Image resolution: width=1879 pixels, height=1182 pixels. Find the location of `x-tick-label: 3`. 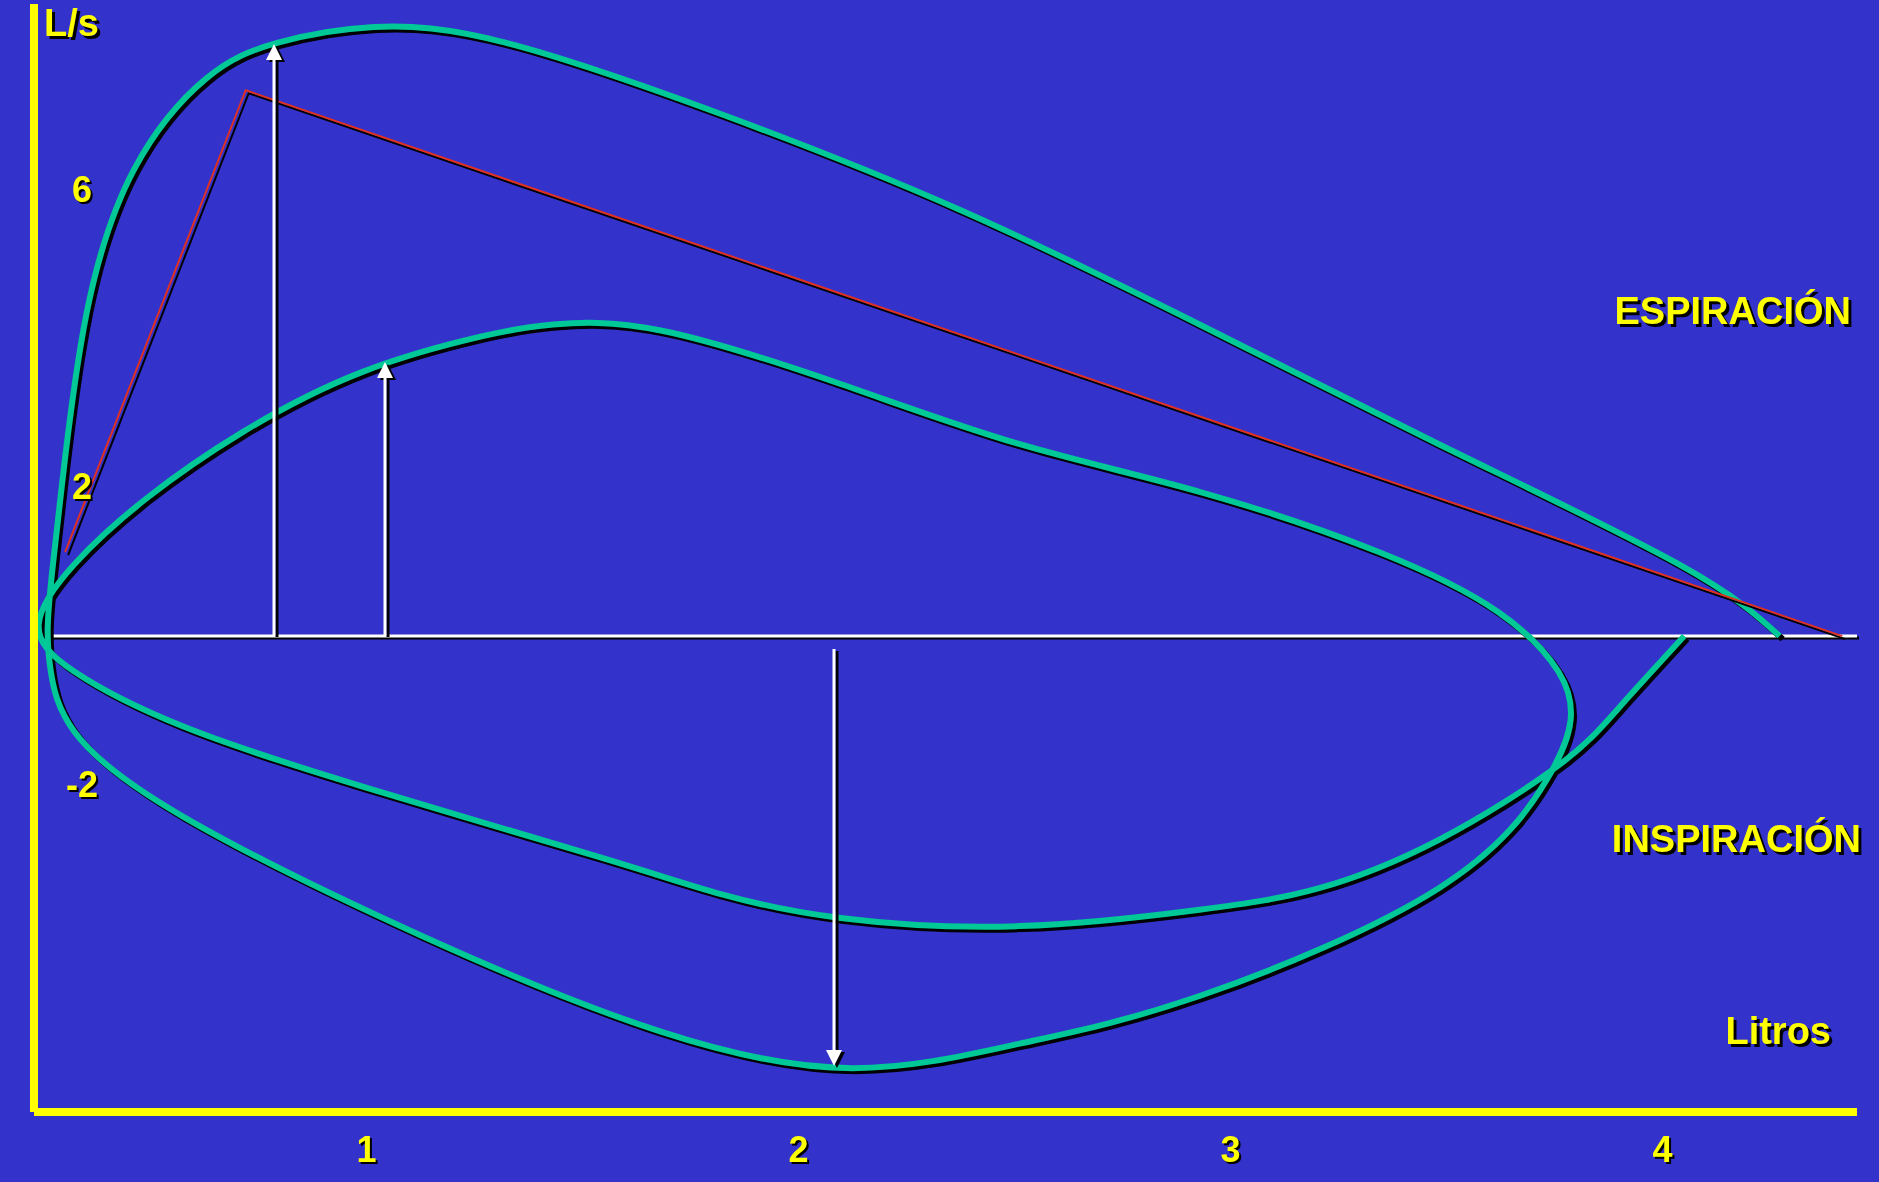

x-tick-label: 3 is located at coordinates (1230, 1149).